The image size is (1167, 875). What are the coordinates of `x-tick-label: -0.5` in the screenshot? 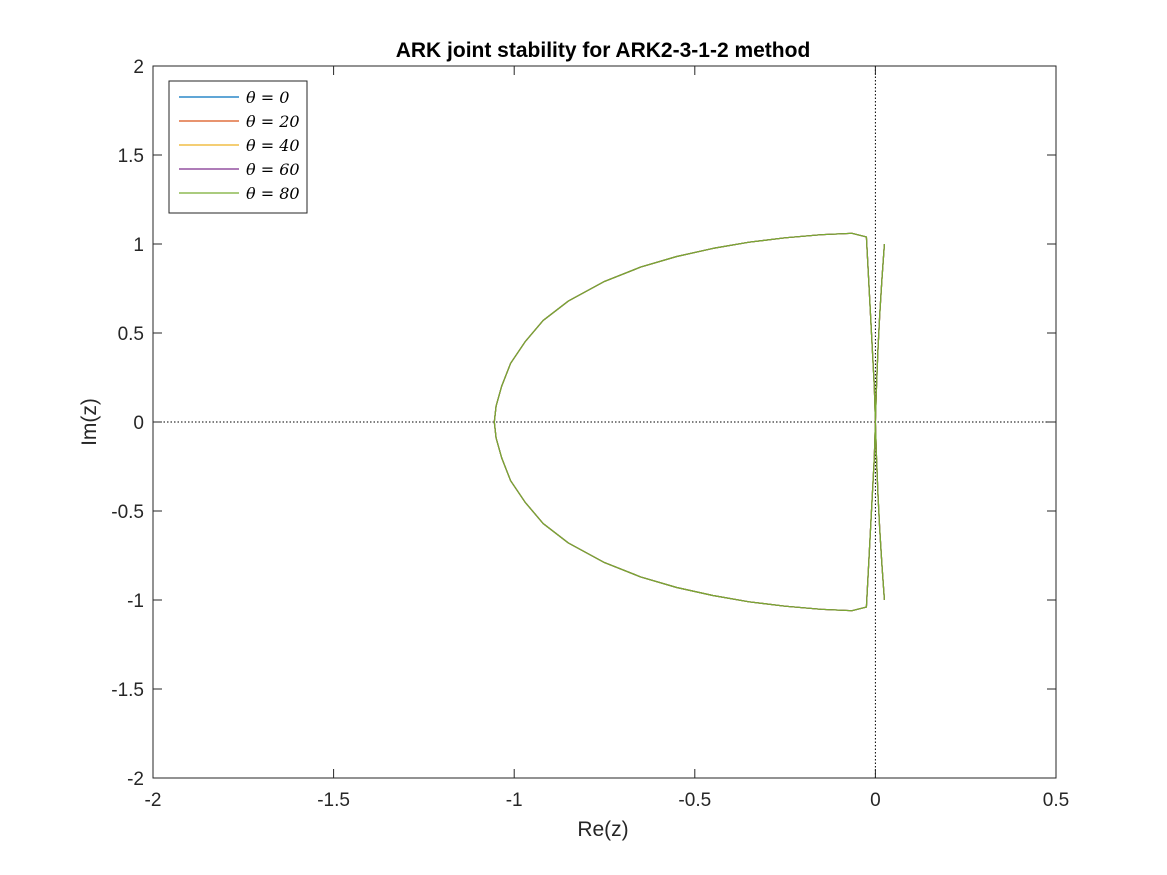 It's located at (694, 800).